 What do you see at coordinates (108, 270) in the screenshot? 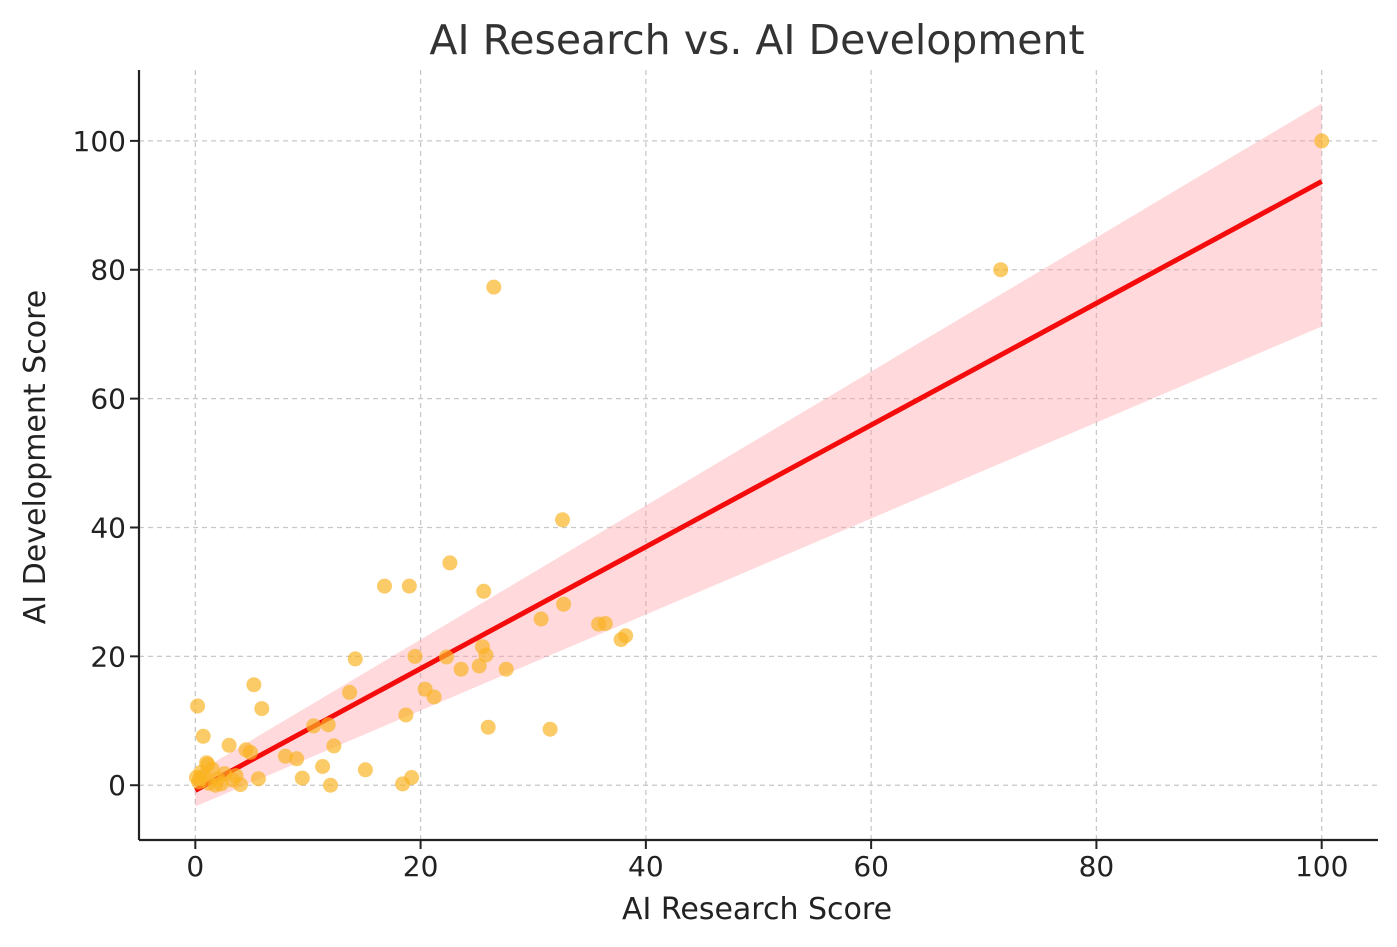
I see `y-tick-label: 80` at bounding box center [108, 270].